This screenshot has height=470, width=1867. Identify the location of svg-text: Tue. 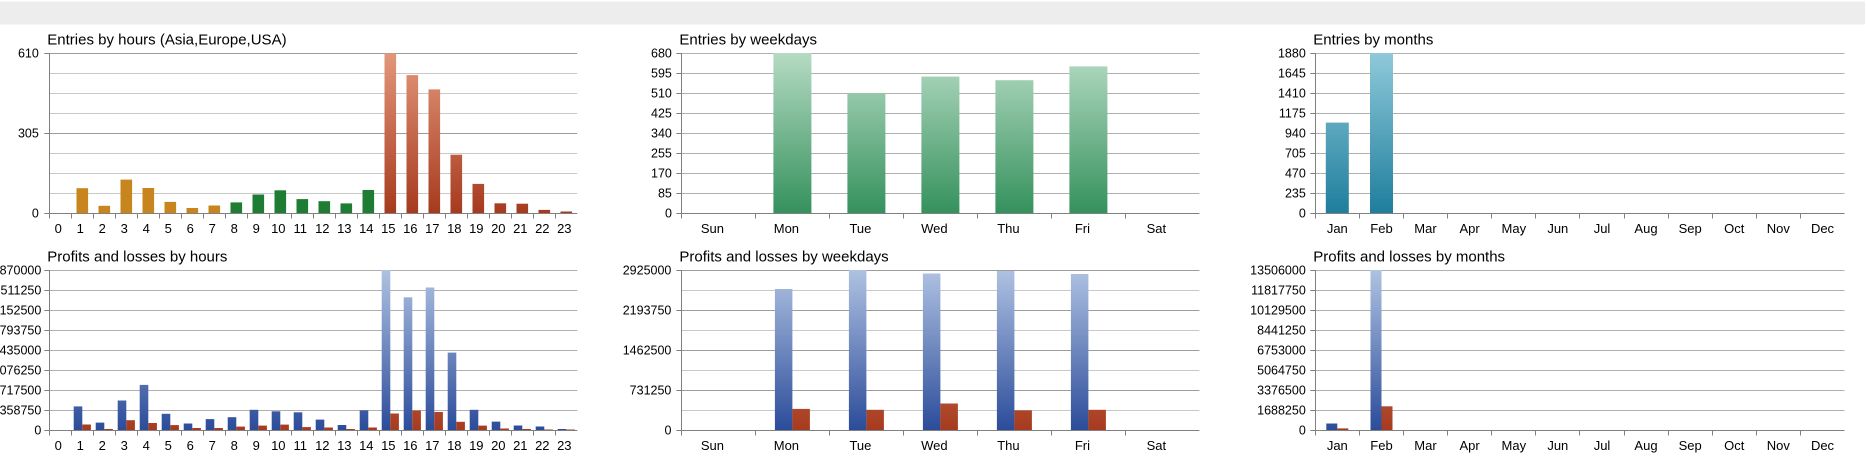
(860, 445).